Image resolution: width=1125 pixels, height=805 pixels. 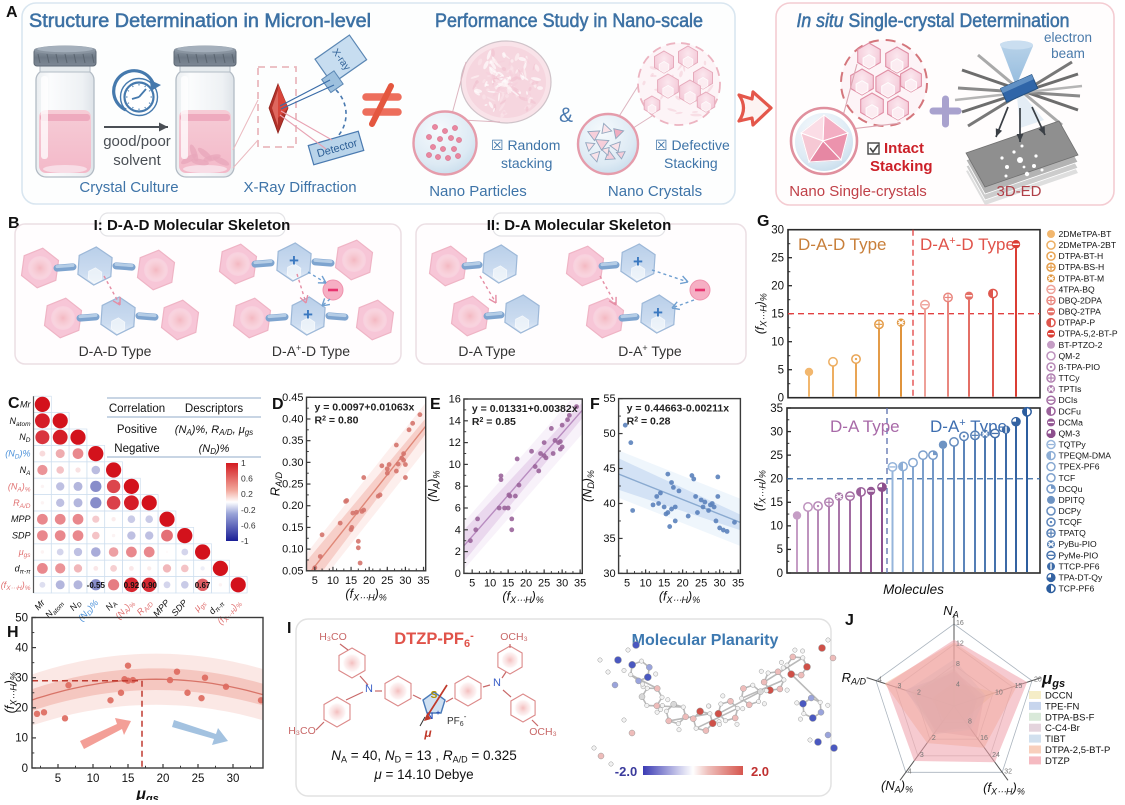 I want to click on svg-text: -2.0, so click(x=626, y=771).